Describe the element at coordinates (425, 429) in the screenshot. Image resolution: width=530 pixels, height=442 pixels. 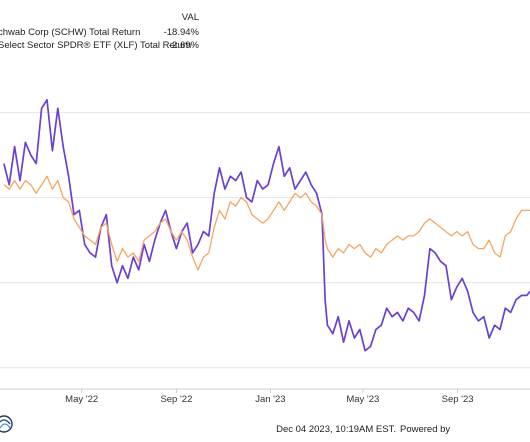
I see `footer-powered-by: Powered by` at that location.